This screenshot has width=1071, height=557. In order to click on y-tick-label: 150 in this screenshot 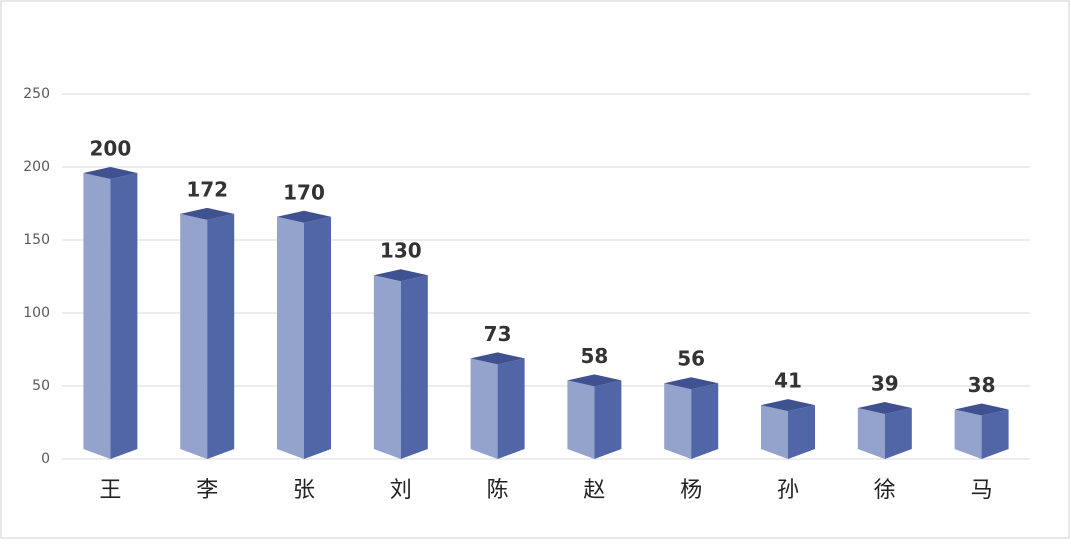, I will do `click(36, 240)`.